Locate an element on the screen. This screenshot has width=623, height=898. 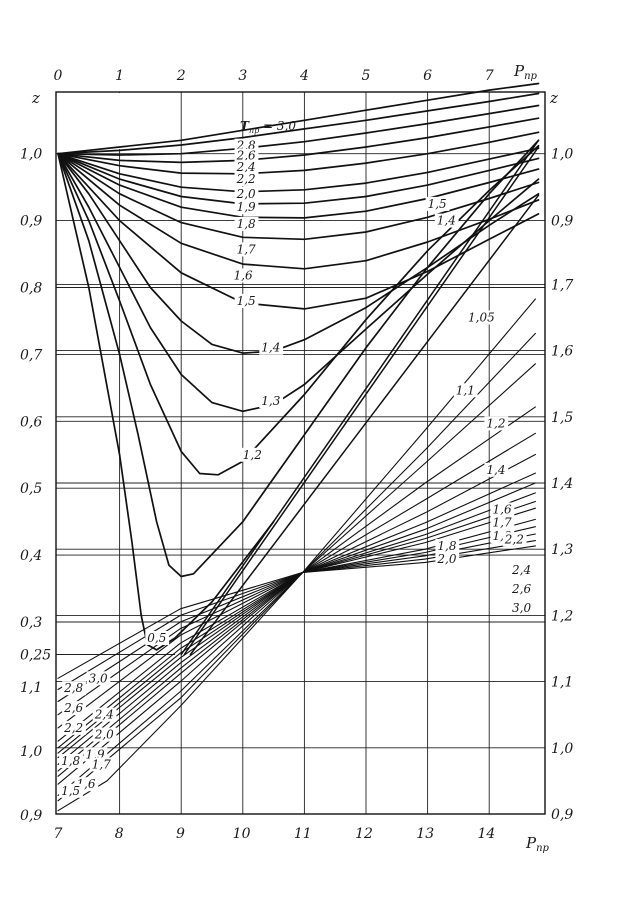
bottom-axis-label-sub: пр is located at coordinates (542, 848).